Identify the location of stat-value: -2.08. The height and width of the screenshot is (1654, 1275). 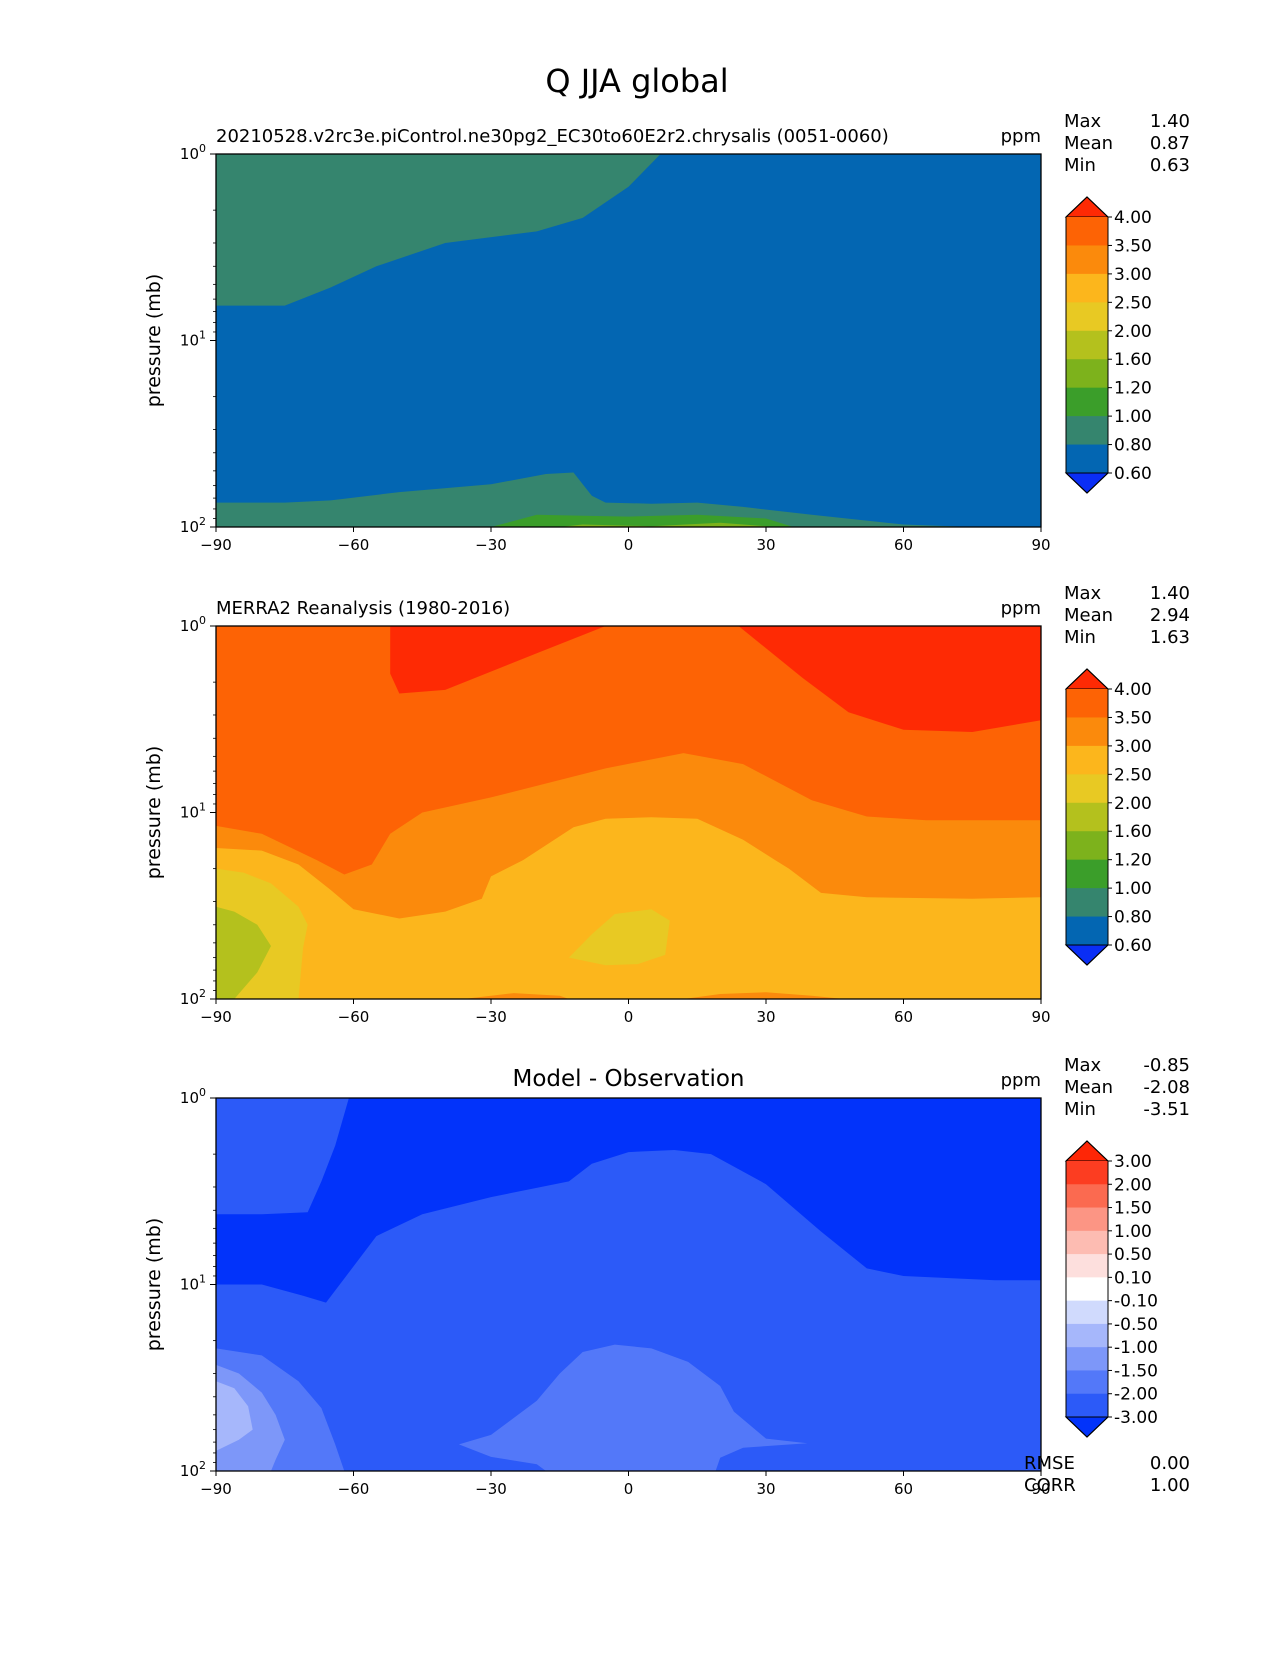
(1166, 1087).